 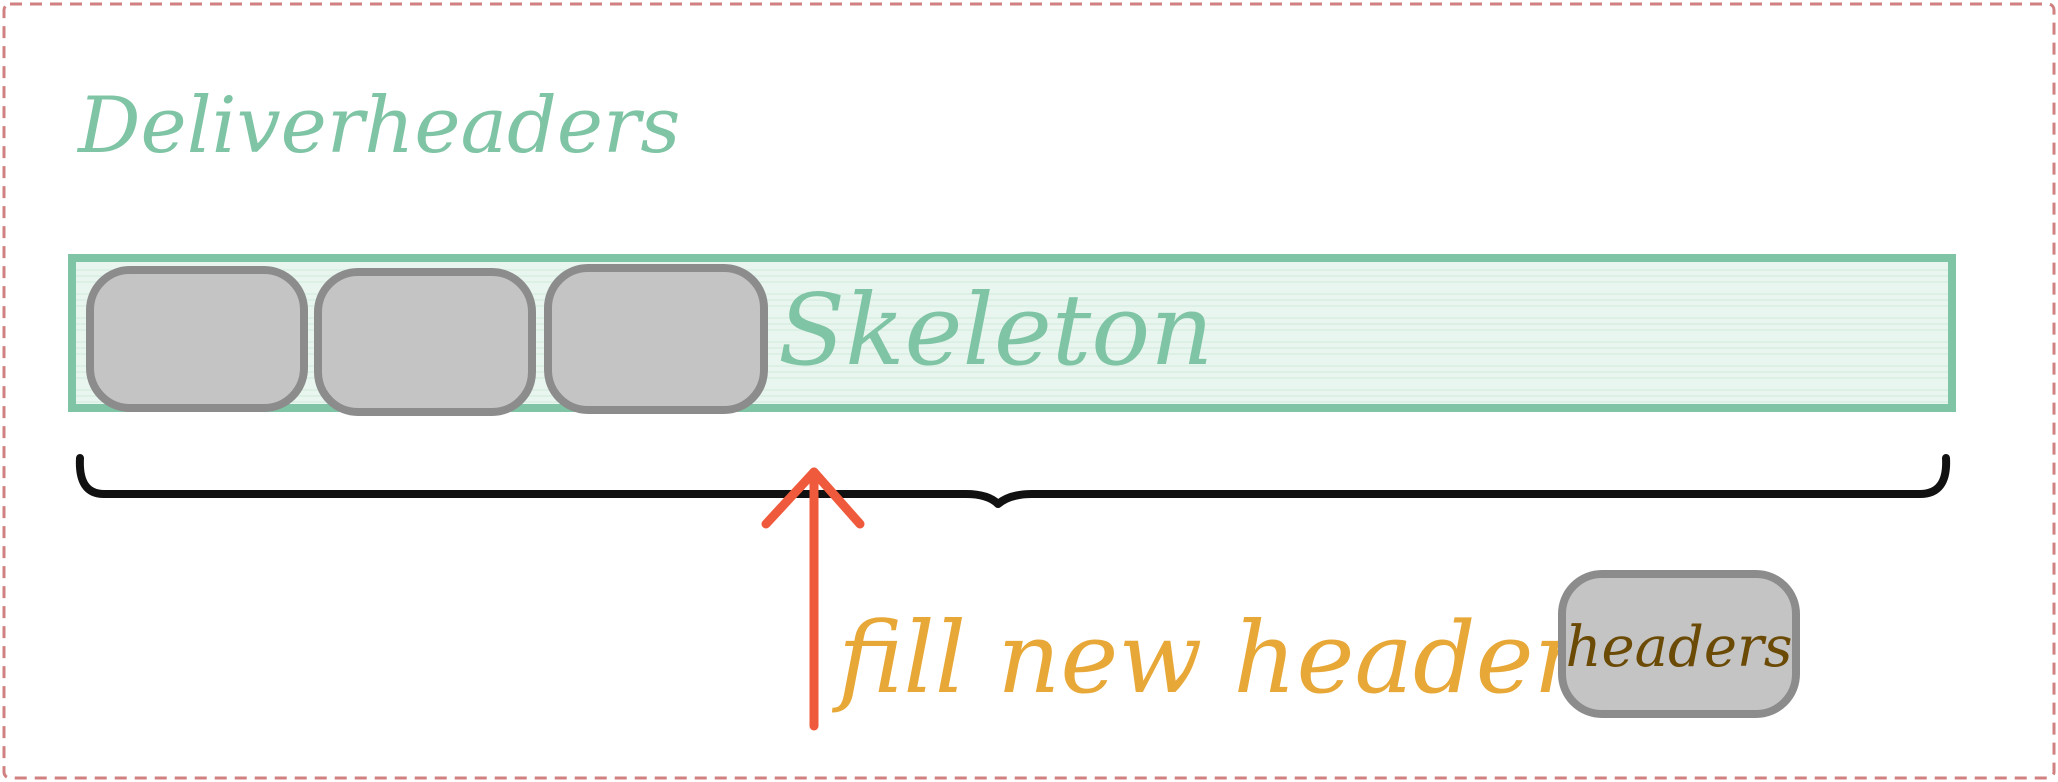 I want to click on curly-brace, so click(x=1013, y=481).